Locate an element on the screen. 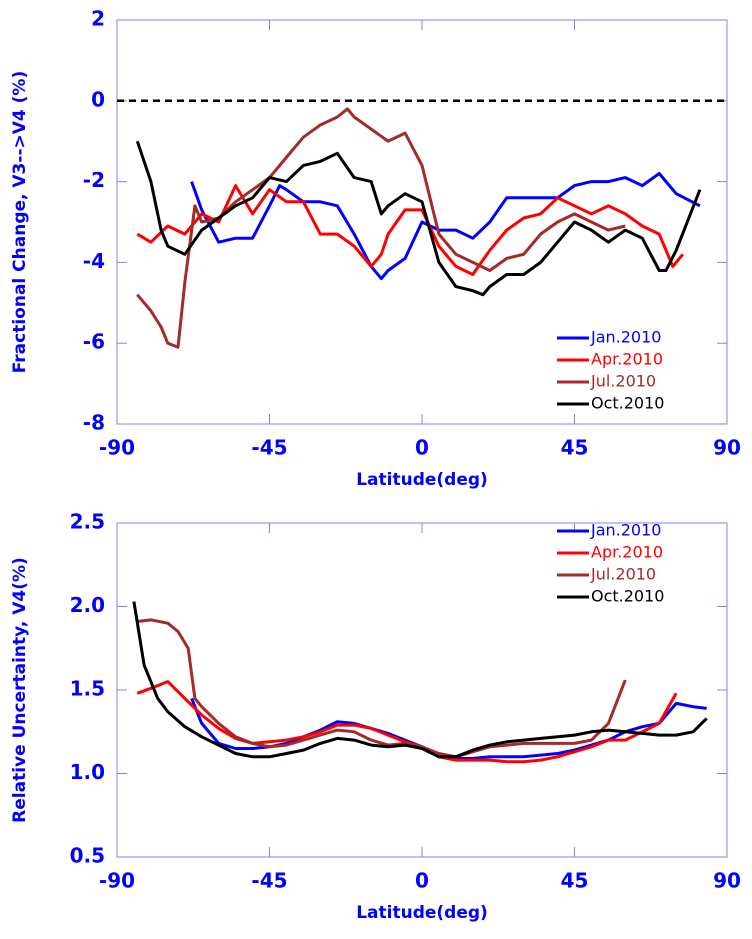 This screenshot has width=752, height=939. y-axis-label: Fractional Change, V3-->V4 (%) is located at coordinates (20, 222).